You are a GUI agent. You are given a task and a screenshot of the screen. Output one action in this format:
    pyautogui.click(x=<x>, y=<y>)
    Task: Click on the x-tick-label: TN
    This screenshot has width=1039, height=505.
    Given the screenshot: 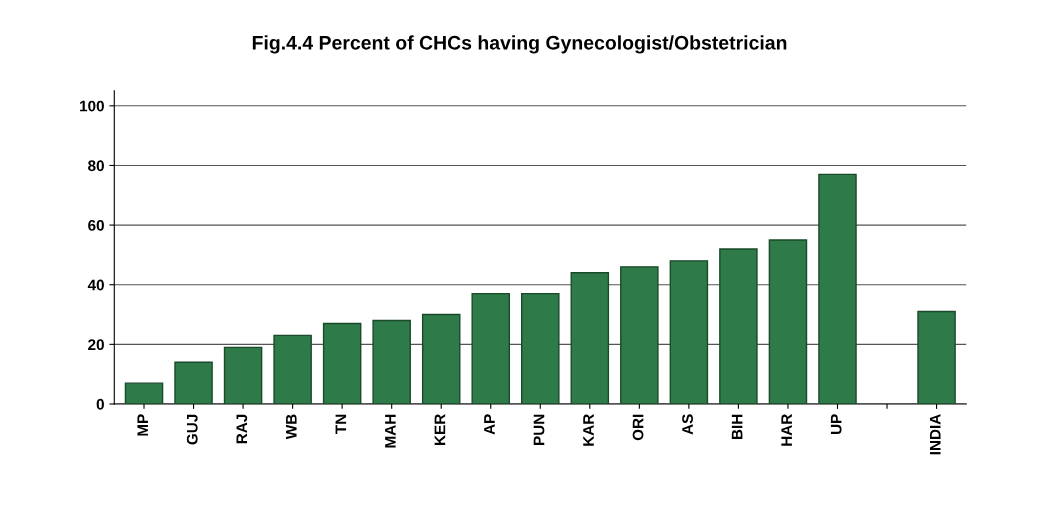 What is the action you would take?
    pyautogui.click(x=341, y=424)
    